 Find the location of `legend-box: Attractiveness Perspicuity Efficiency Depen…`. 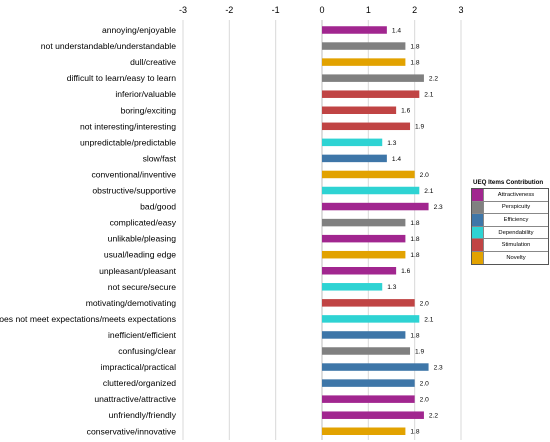

legend-box: Attractiveness Perspicuity Efficiency Depen… is located at coordinates (510, 226).